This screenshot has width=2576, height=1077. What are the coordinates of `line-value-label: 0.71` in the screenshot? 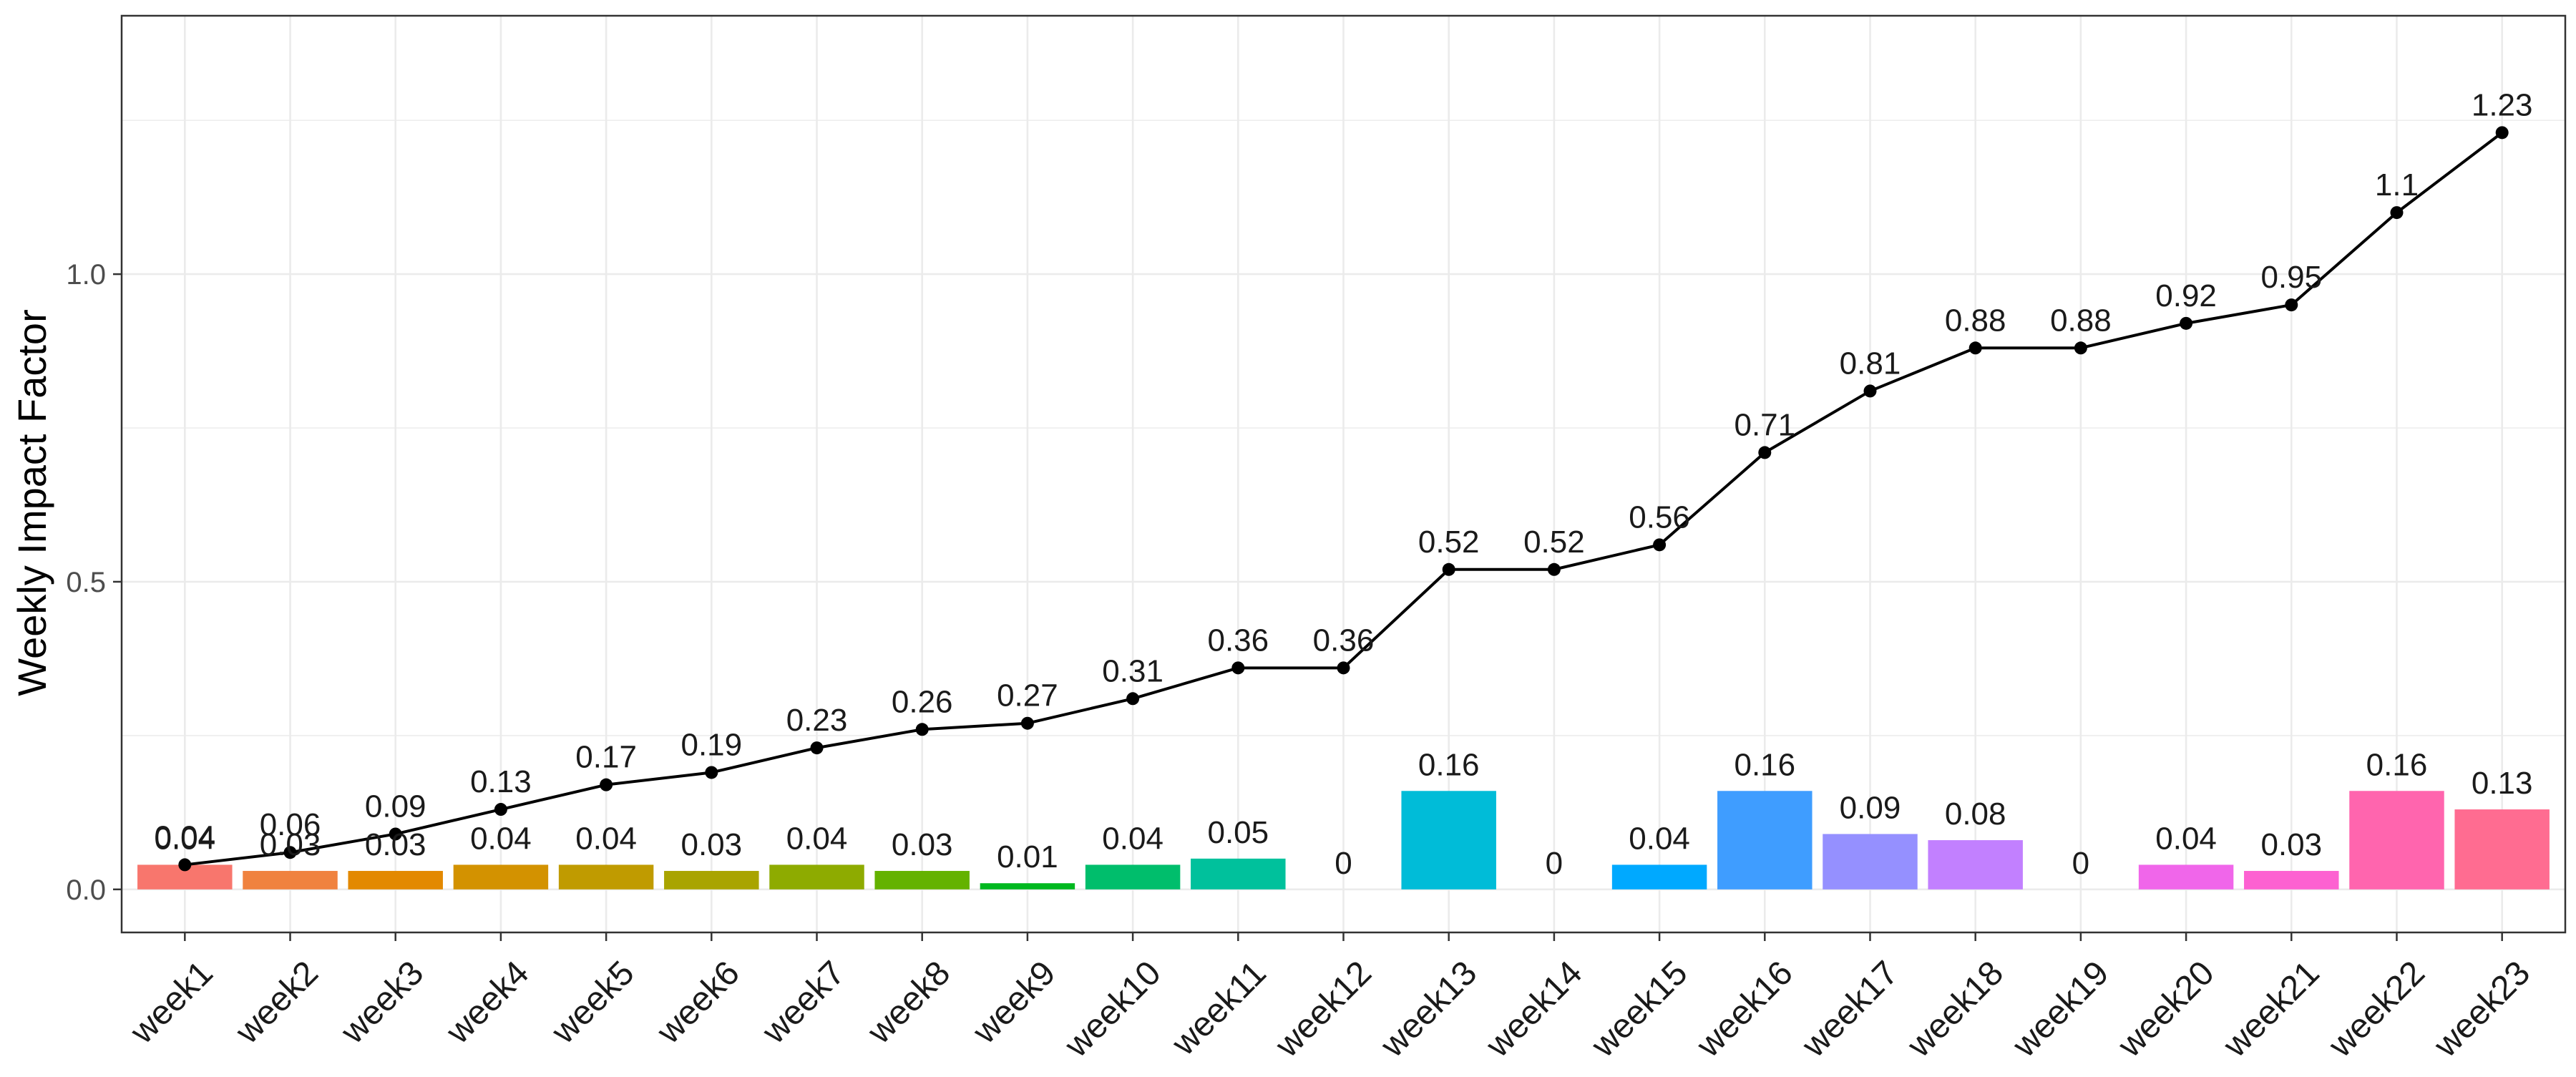 It's located at (1764, 425).